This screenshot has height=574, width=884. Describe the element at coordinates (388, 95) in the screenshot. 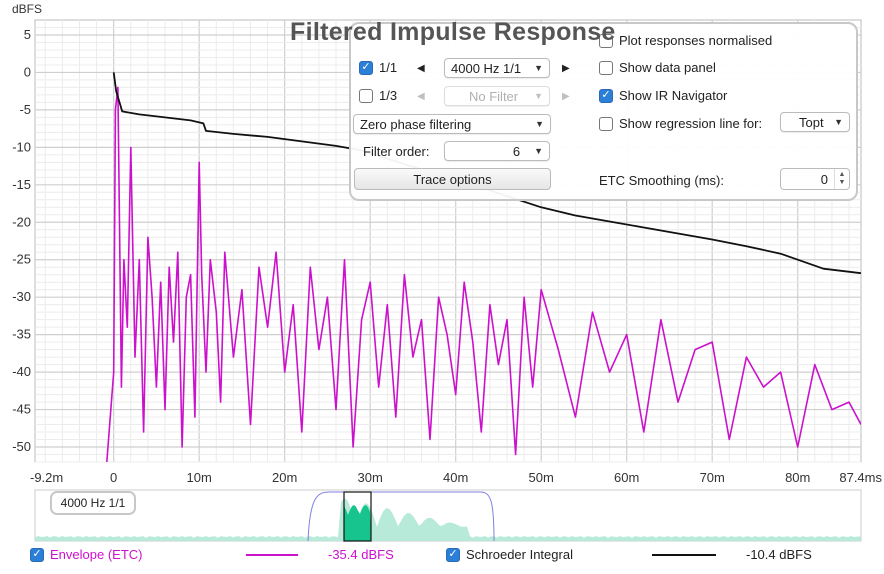

I see `filter-1-3-label: 1/3` at that location.